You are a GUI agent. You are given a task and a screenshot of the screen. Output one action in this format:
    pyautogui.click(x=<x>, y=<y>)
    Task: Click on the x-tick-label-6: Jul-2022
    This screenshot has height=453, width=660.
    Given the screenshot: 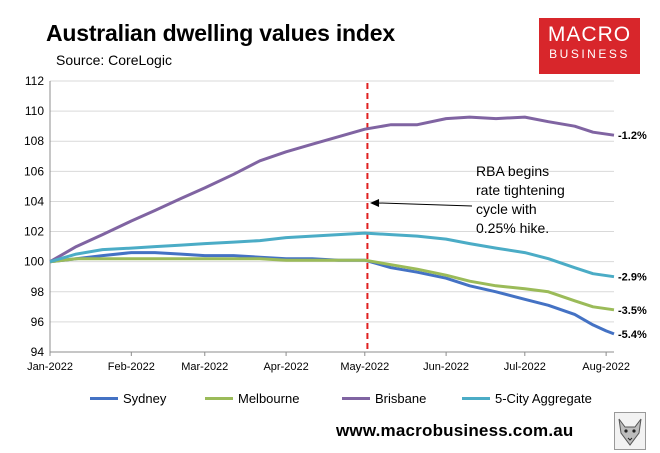 What is the action you would take?
    pyautogui.click(x=525, y=367)
    